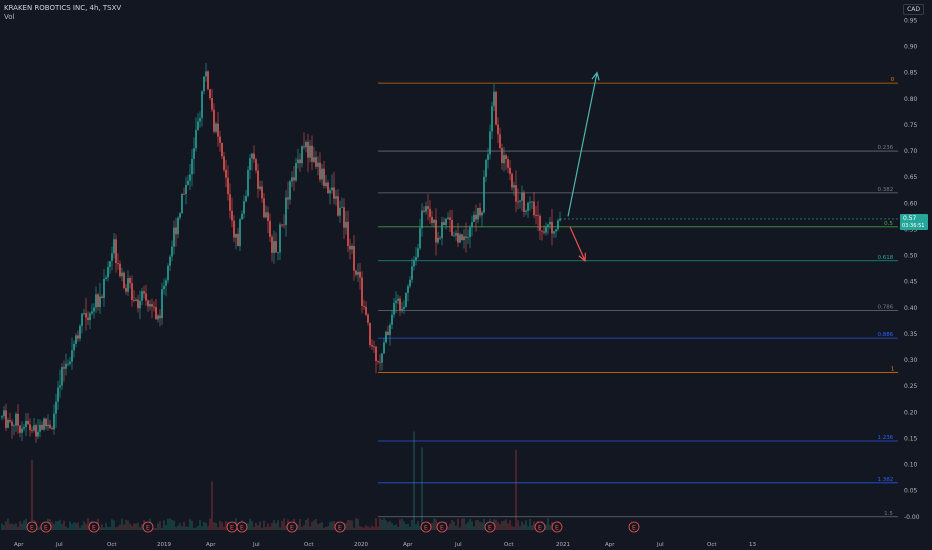 Image resolution: width=932 pixels, height=550 pixels. I want to click on current-price-tag, so click(914, 221).